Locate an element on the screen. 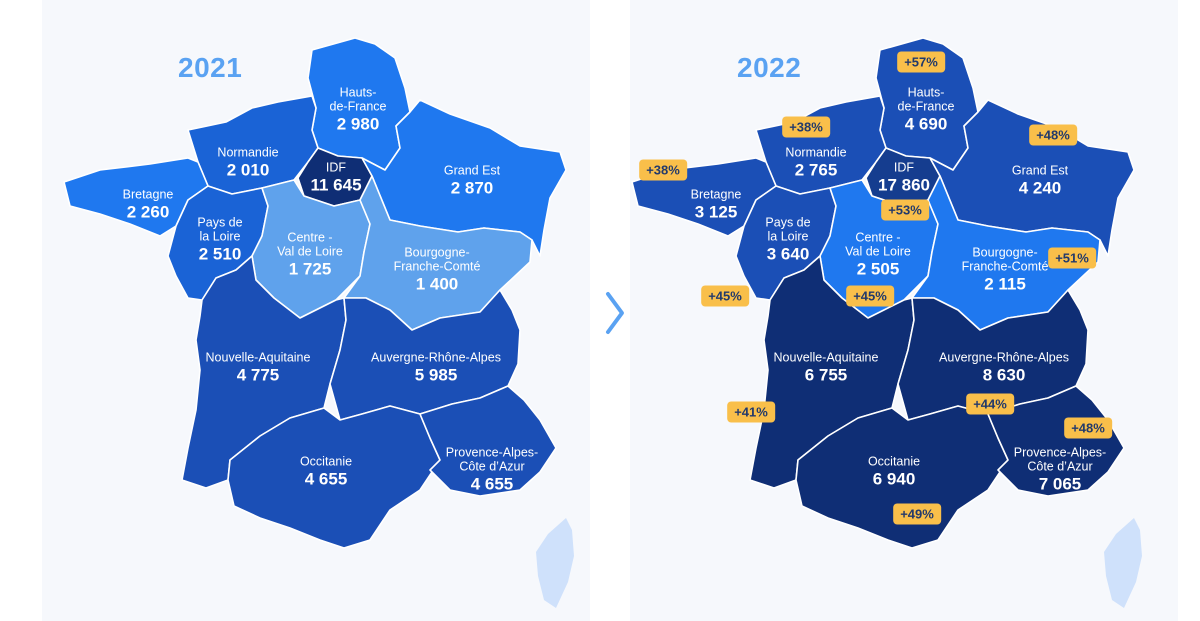 This screenshot has height=621, width=1200. region-value: 8 630 is located at coordinates (1004, 375).